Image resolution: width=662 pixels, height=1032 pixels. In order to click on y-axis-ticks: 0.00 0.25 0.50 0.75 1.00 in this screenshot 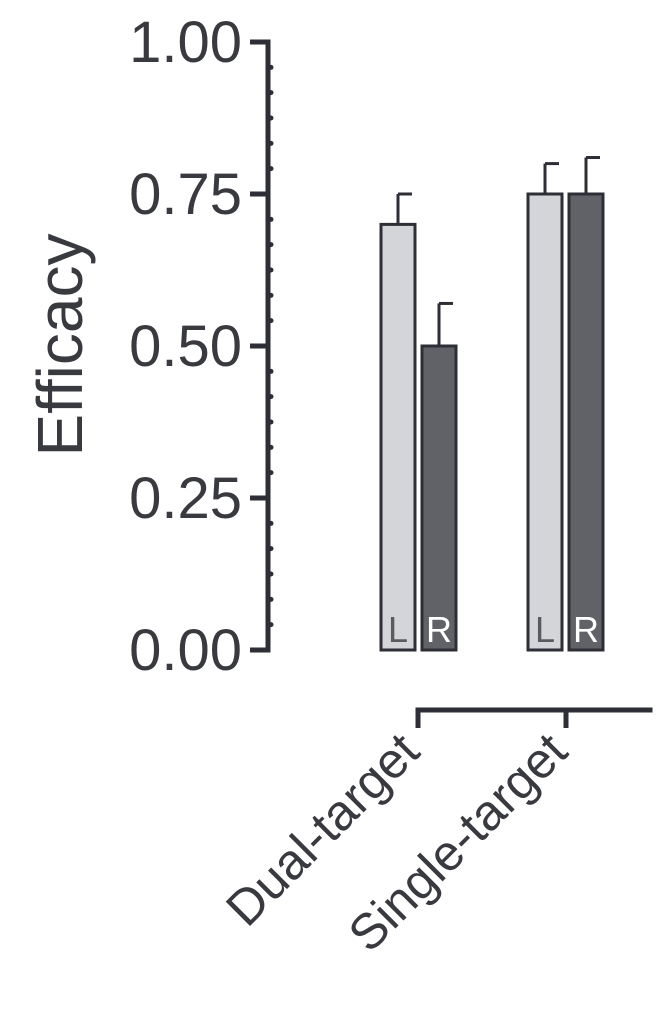, I will do `click(201, 346)`.